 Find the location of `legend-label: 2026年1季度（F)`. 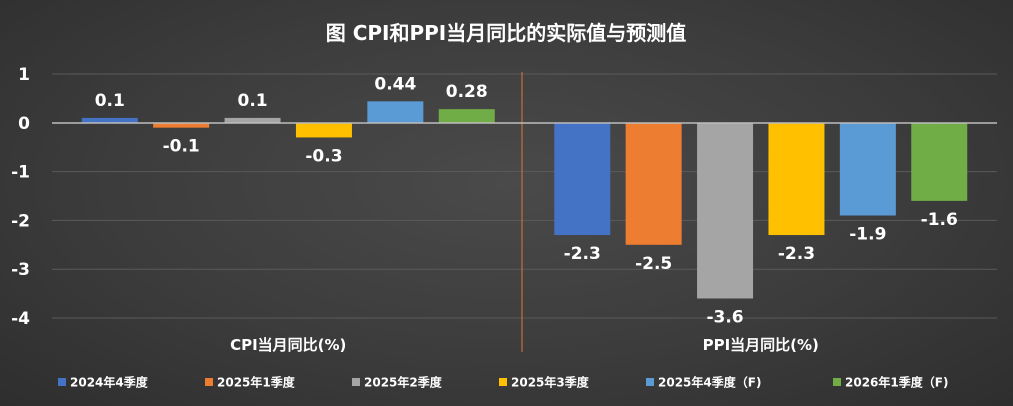

legend-label: 2026年1季度（F) is located at coordinates (896, 382).